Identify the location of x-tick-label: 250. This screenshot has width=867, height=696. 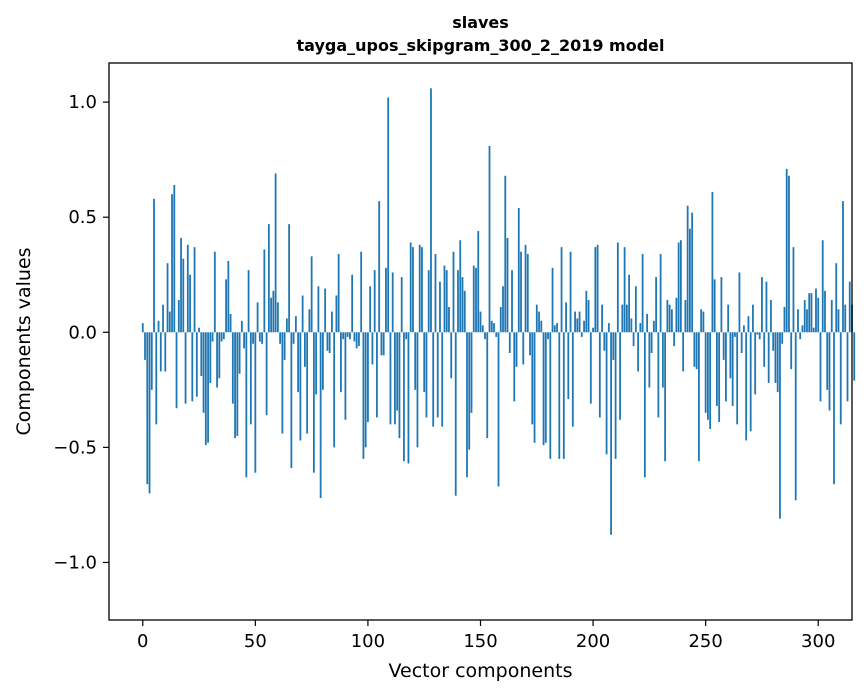
(705, 641).